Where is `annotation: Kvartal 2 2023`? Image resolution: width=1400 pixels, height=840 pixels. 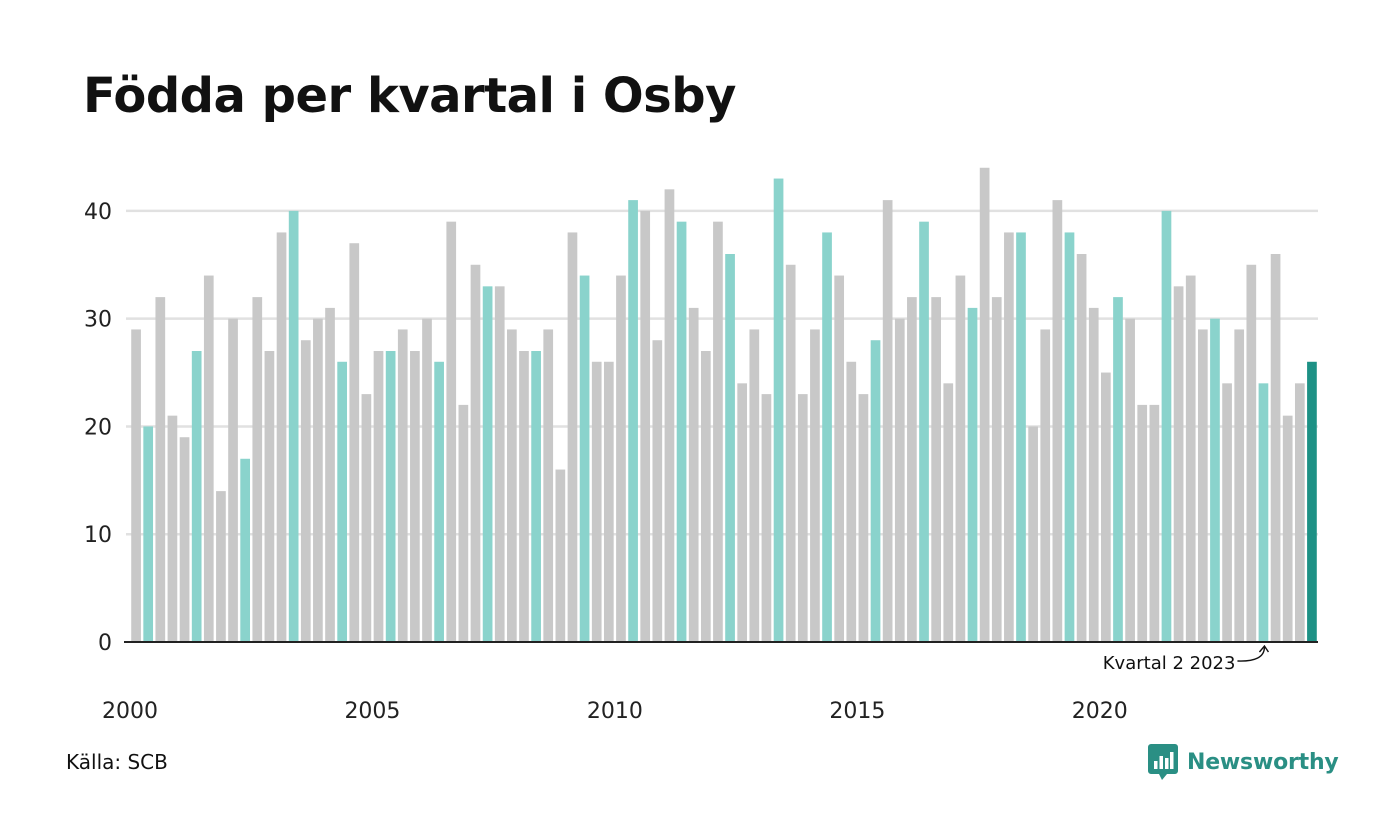 annotation: Kvartal 2 2023 is located at coordinates (1186, 659).